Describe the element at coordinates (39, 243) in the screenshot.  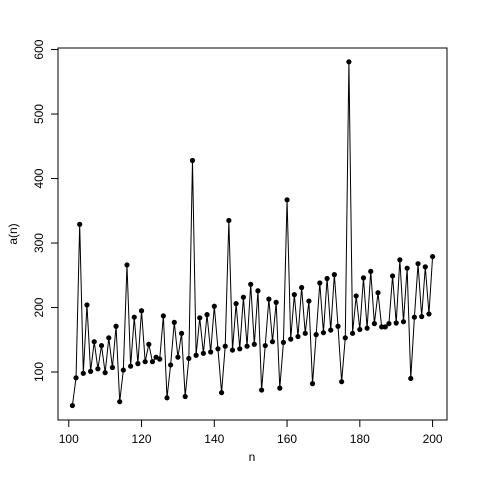
I see `y-tick-label: 300` at that location.